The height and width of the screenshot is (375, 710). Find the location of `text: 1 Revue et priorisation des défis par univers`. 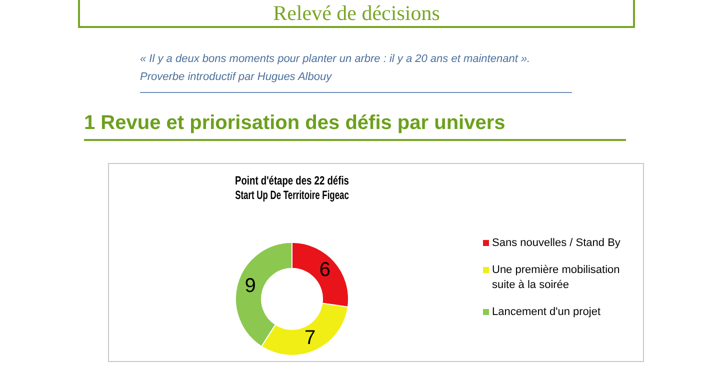

text: 1 Revue et priorisation des défis par univers is located at coordinates (355, 126).